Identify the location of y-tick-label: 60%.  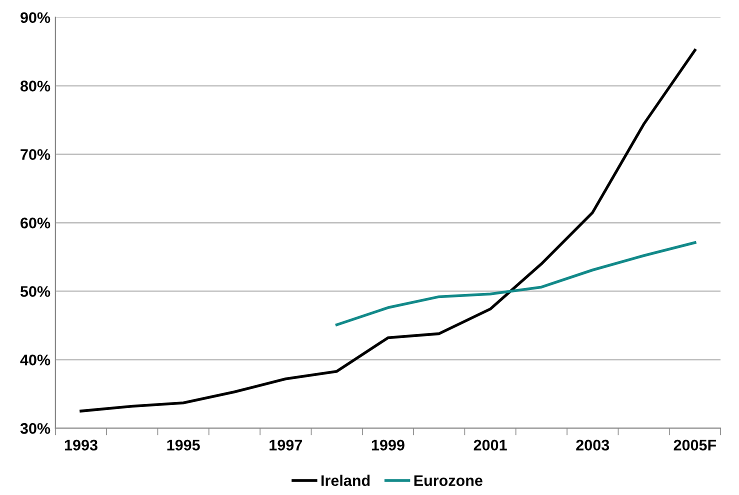
(35, 223).